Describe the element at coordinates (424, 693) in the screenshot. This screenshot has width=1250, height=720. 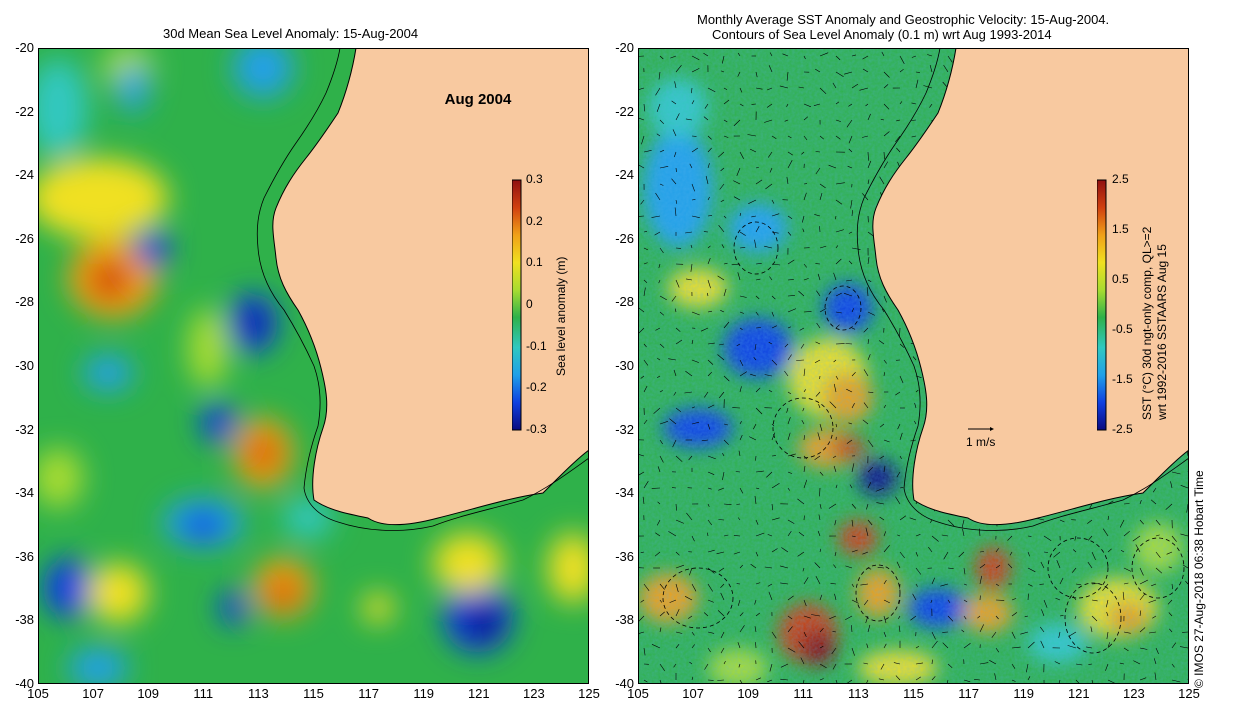
I see `lon-tick-label: 119` at that location.